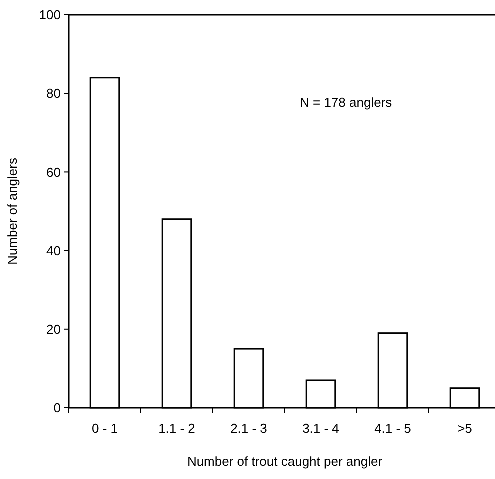  I want to click on y-tick-label: 40, so click(53, 250).